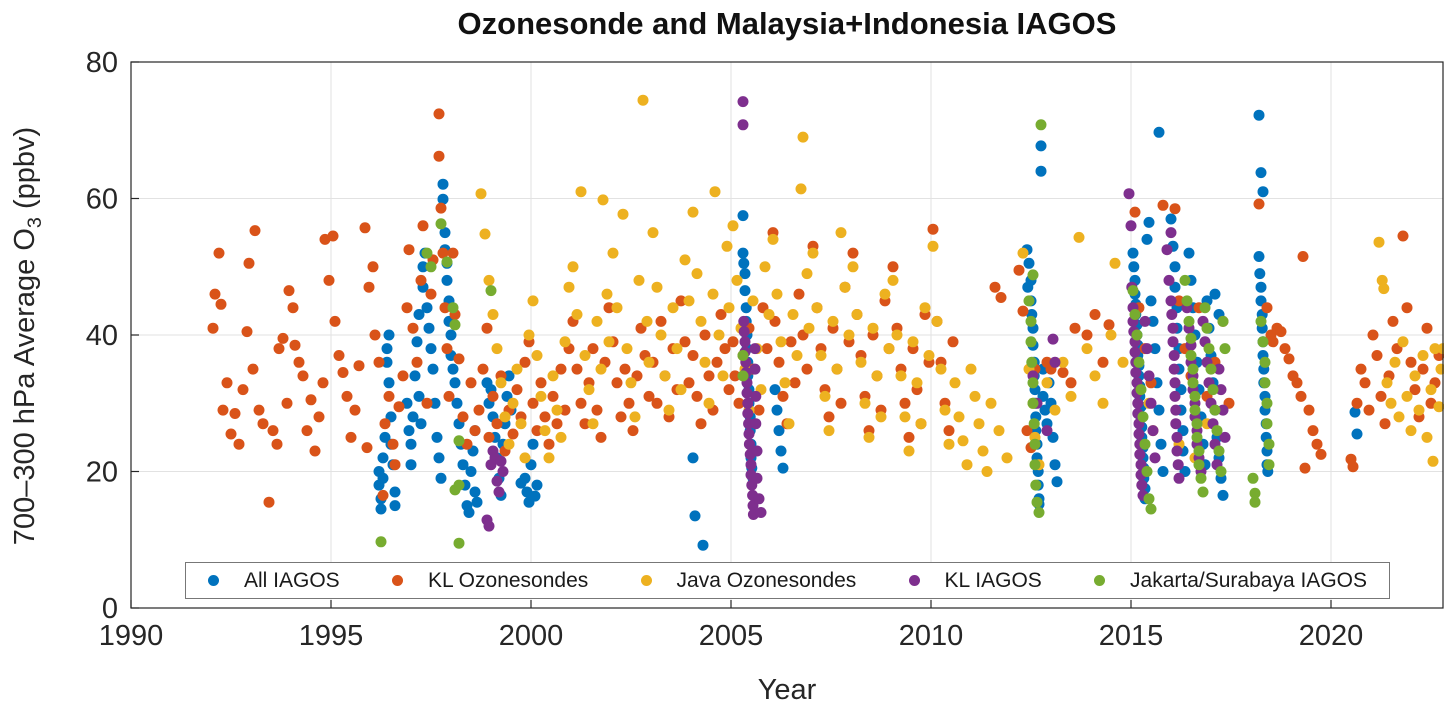 The image size is (1452, 721). I want to click on y-tick-label: 60, so click(102, 200).